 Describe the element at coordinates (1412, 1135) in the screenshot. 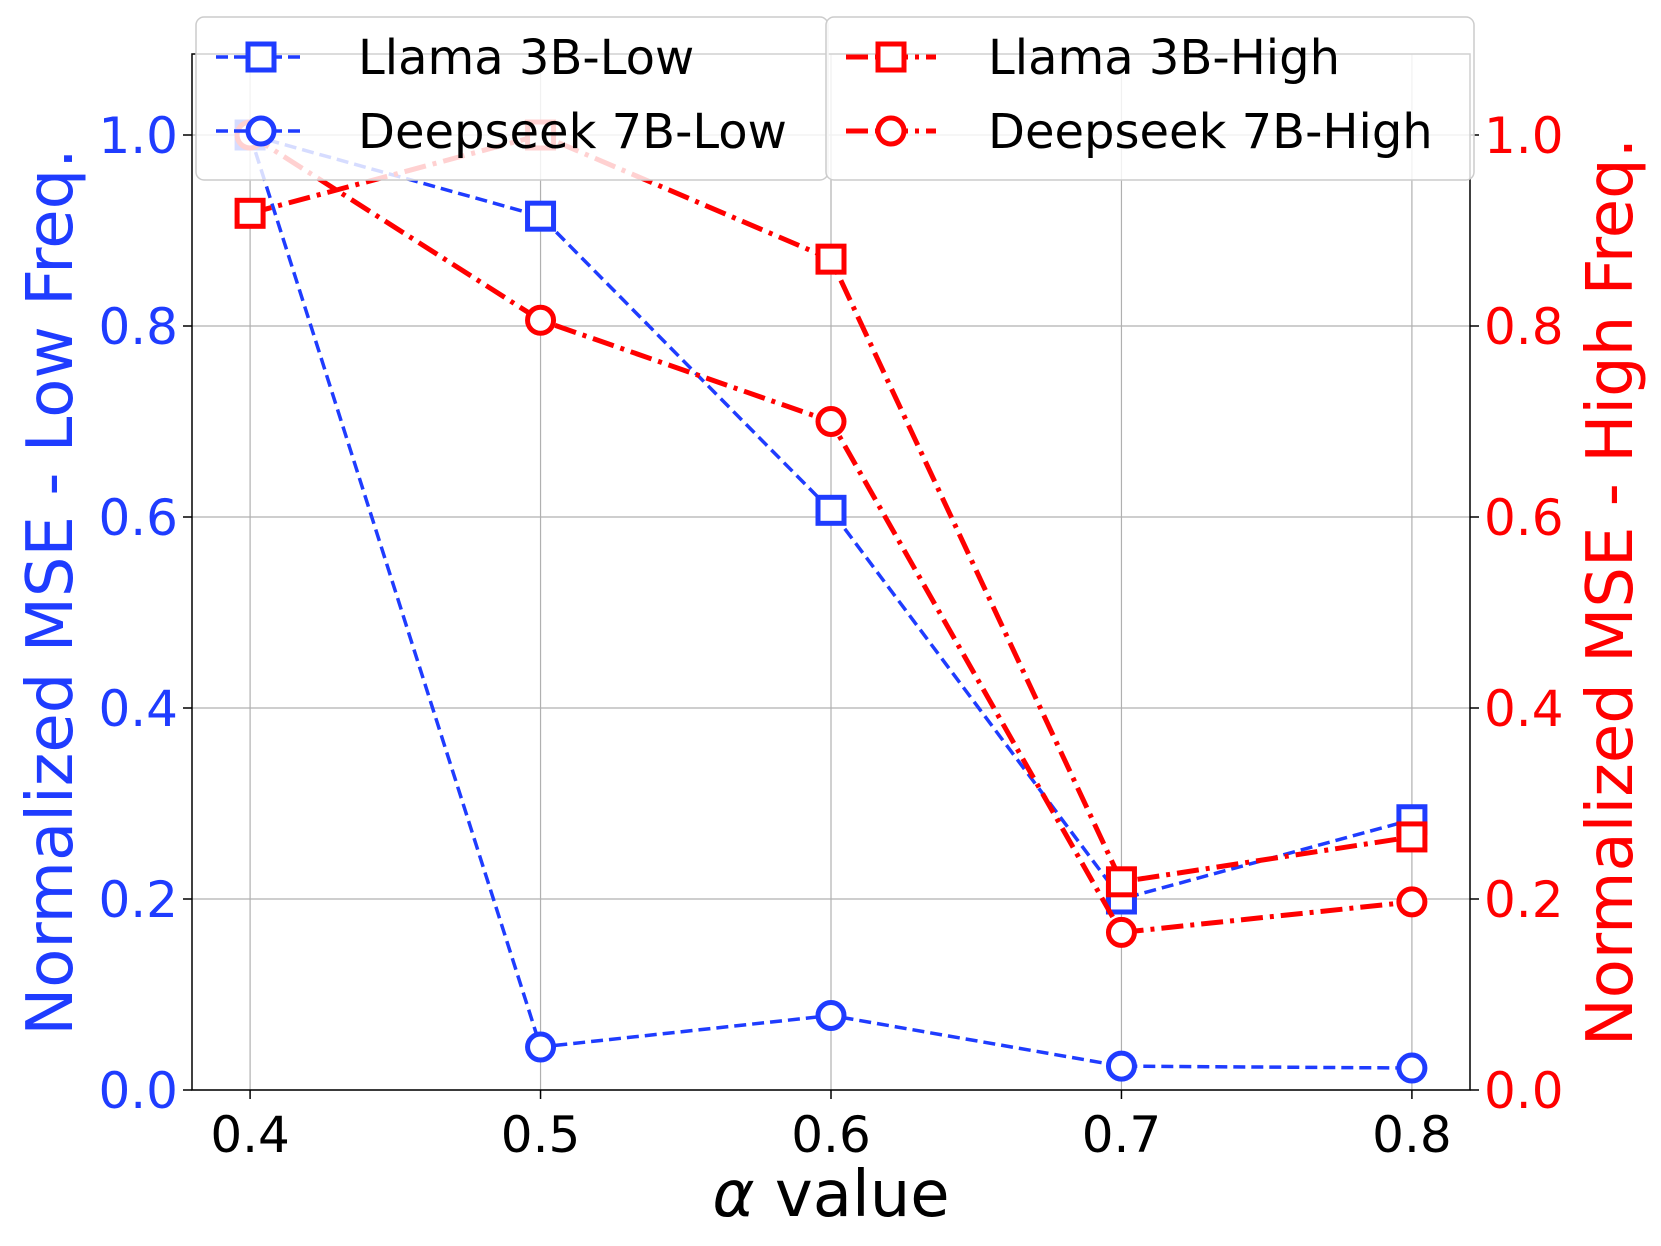

I see `x-tick-label: 0.8` at that location.